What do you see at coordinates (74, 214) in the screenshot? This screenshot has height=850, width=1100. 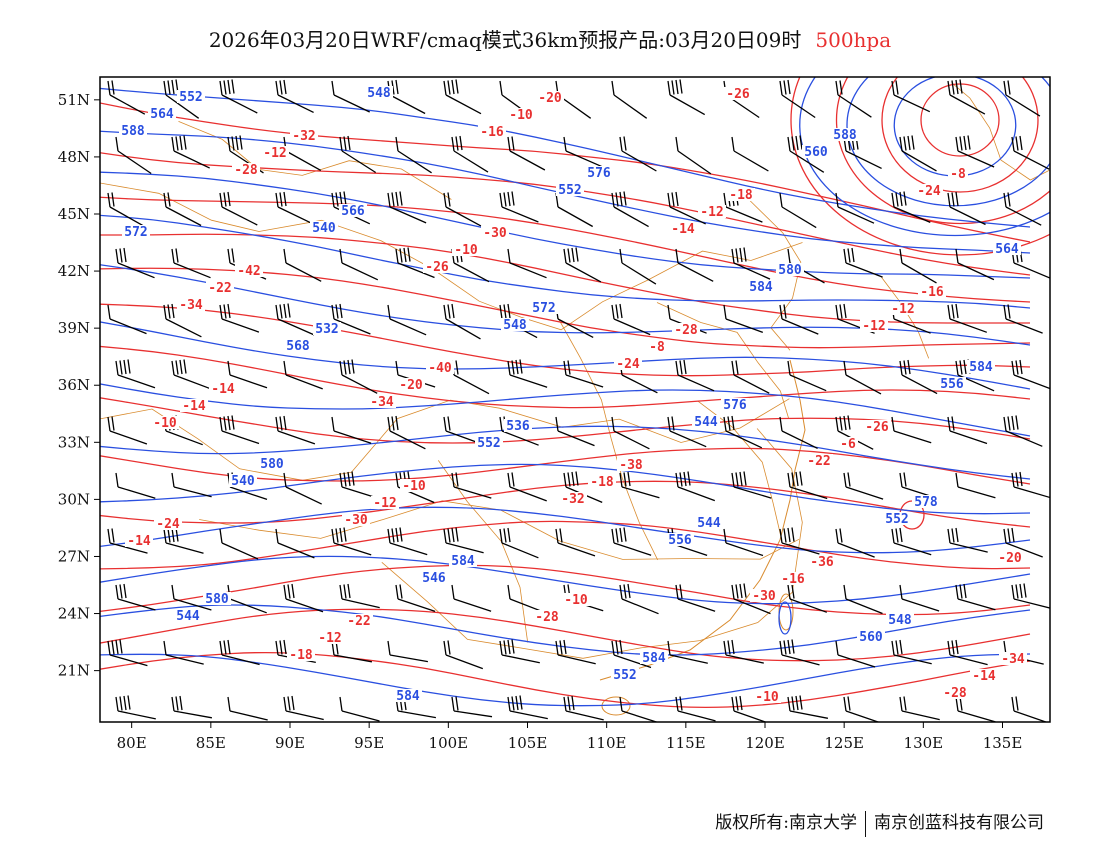 I see `lat-tick-label: 45N` at bounding box center [74, 214].